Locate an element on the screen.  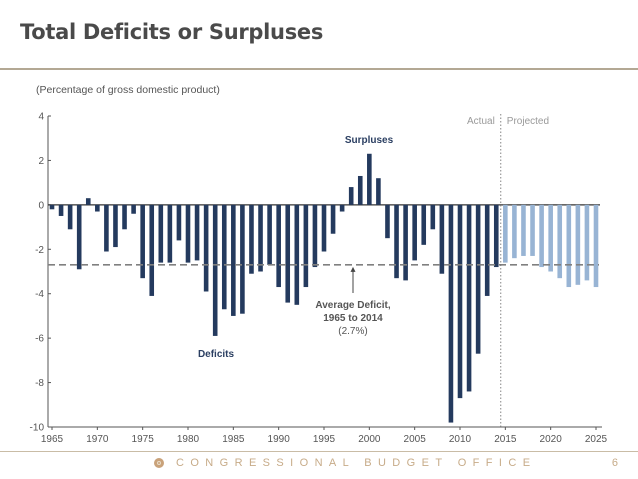
x-tick-label: 2010 is located at coordinates (460, 439).